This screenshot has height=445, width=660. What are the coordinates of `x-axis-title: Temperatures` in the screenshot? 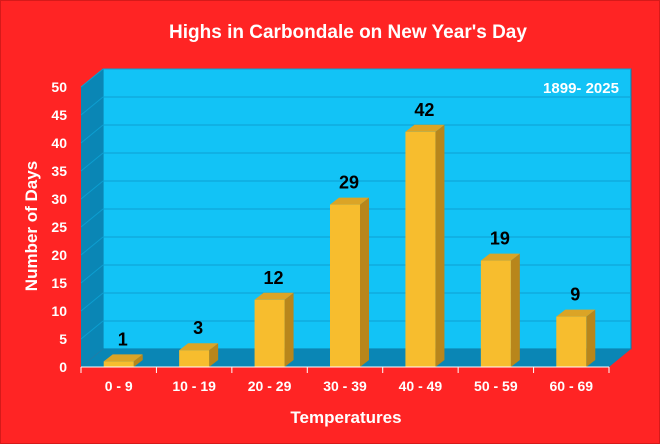 It's located at (345, 417).